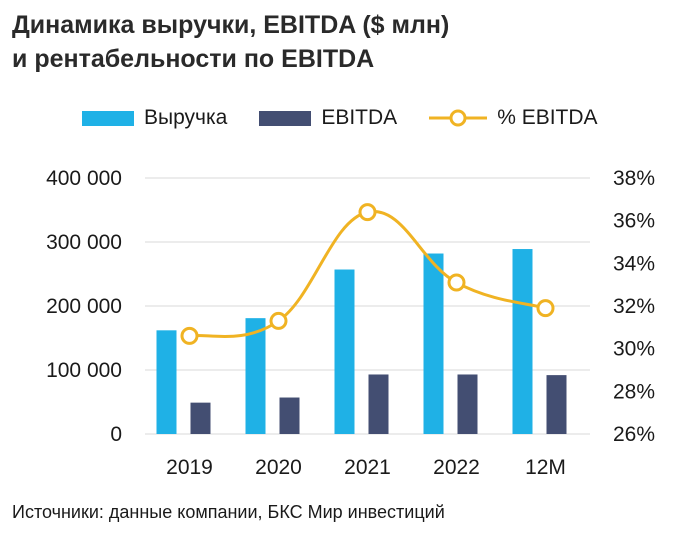  I want to click on y-right-tick-label: 26%, so click(634, 434).